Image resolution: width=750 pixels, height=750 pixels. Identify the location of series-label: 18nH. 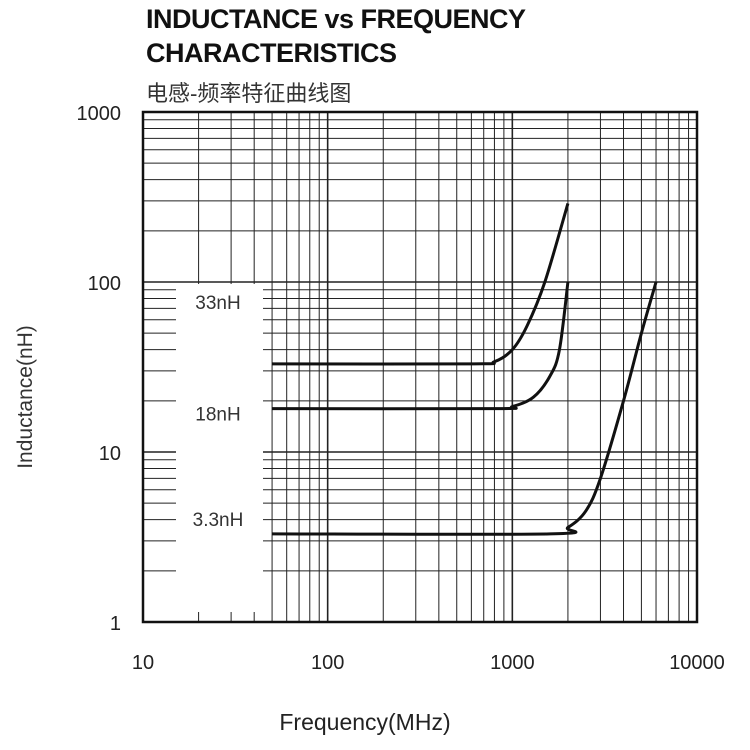
(217, 415).